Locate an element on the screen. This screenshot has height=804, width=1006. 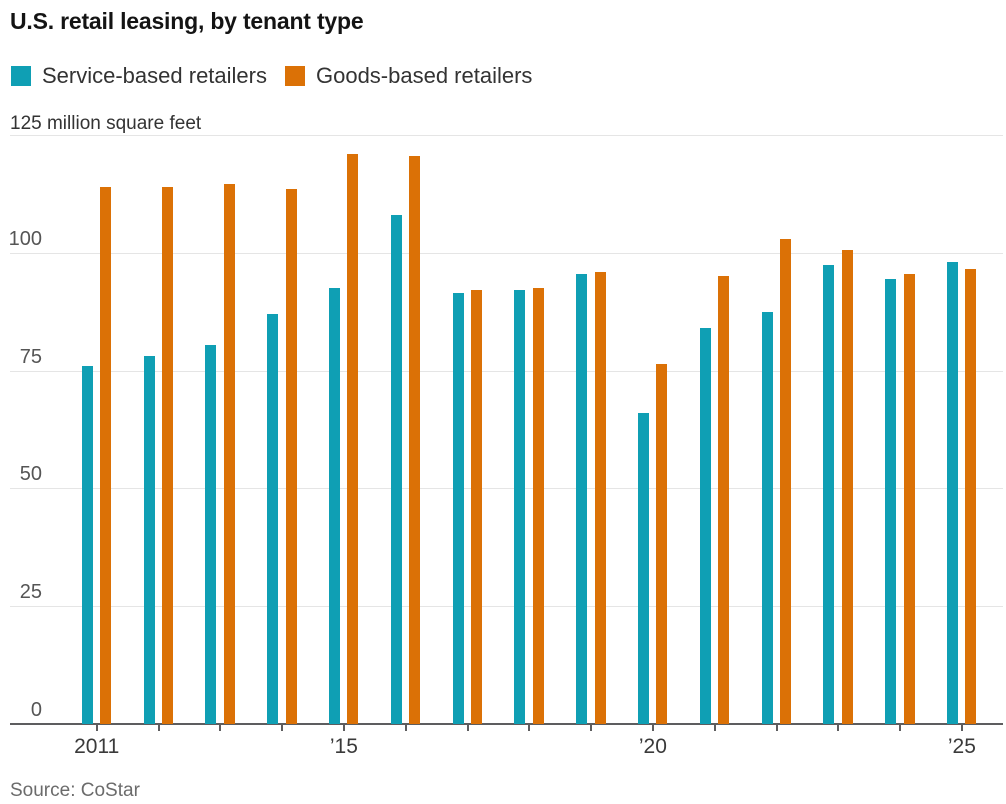
bar-goods-2022 is located at coordinates (785, 481).